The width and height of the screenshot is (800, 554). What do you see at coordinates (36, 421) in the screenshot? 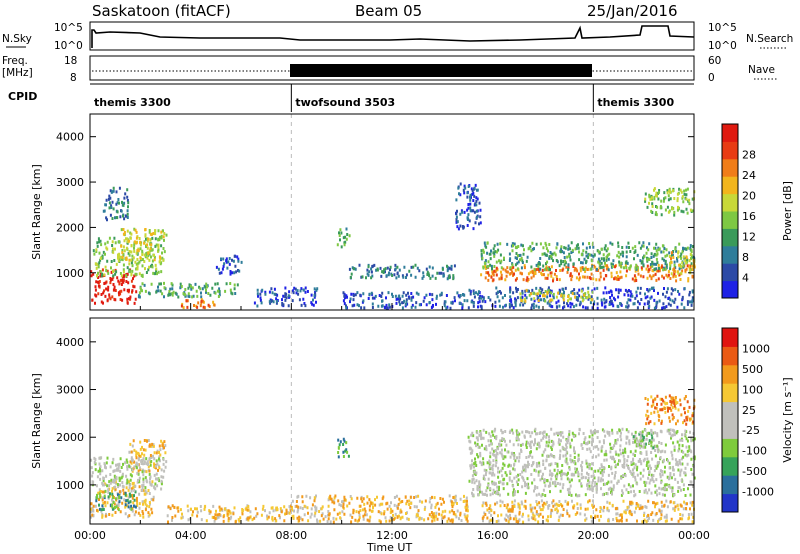
I see `velocity-y-axis-label: Slant Range [km]` at bounding box center [36, 421].